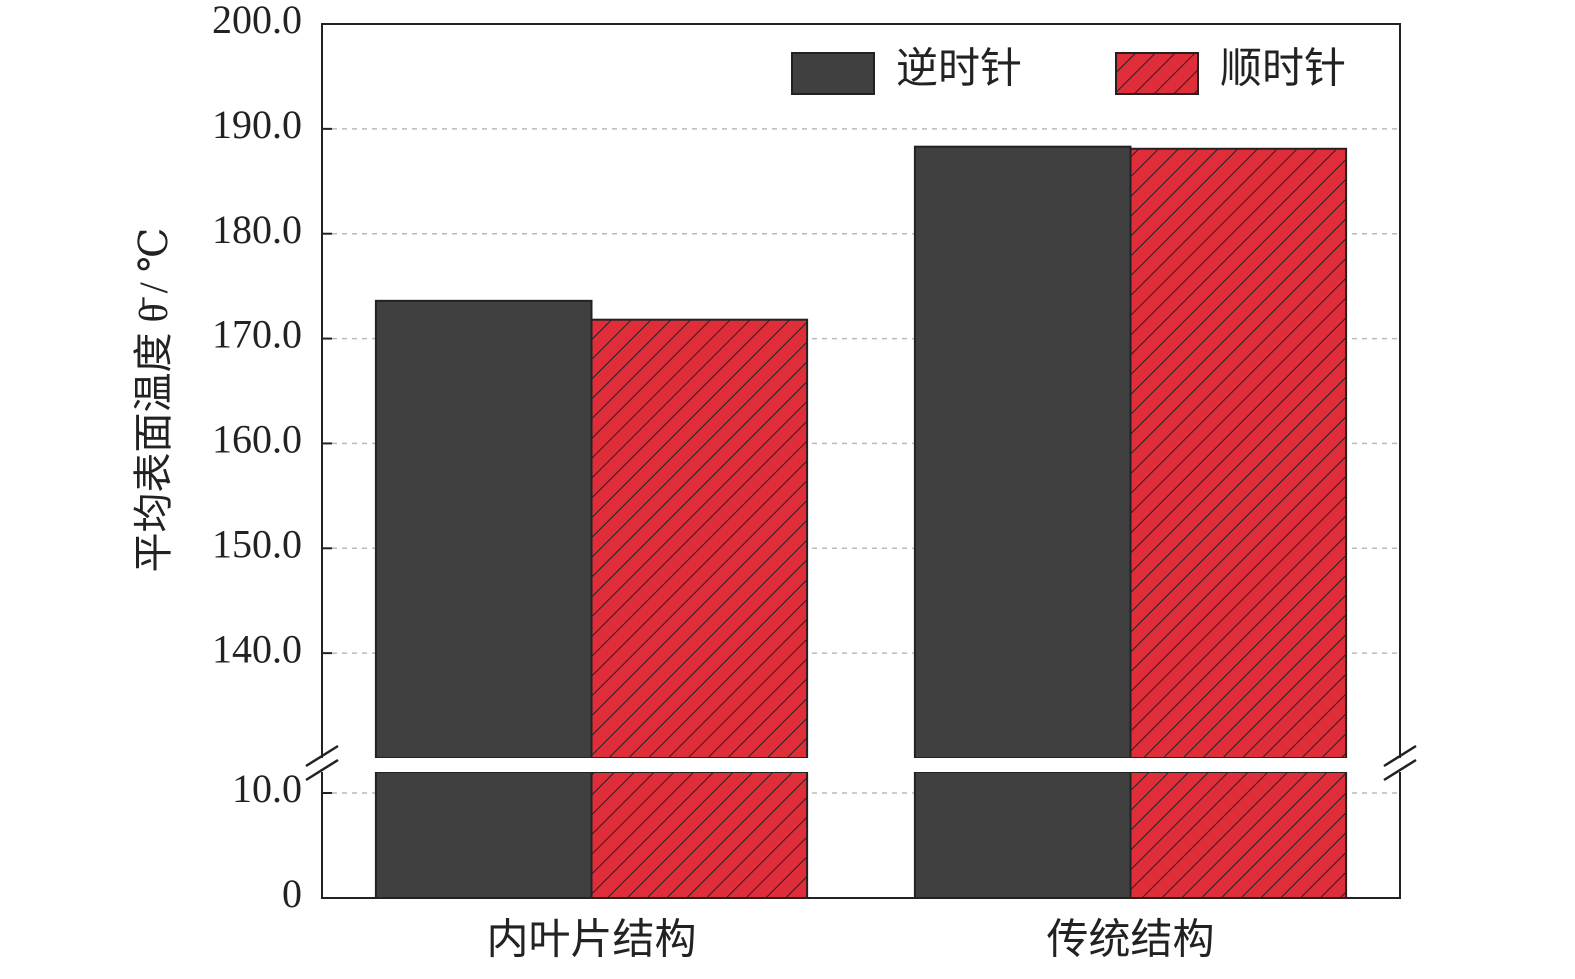 The width and height of the screenshot is (1575, 979). I want to click on x-tick-label: 内叶片结构, so click(591, 941).